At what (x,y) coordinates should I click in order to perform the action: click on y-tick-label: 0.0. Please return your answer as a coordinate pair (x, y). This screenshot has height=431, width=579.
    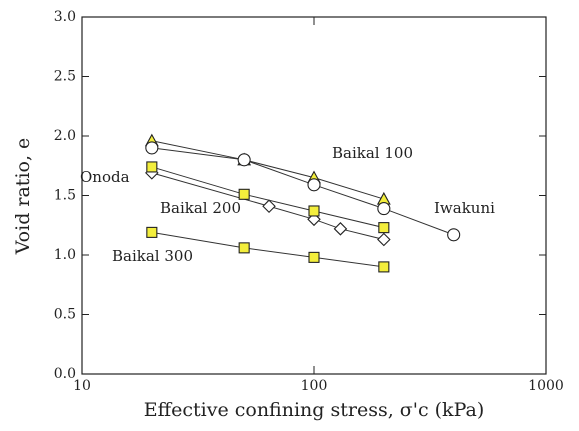
    Looking at the image, I should click on (65, 374).